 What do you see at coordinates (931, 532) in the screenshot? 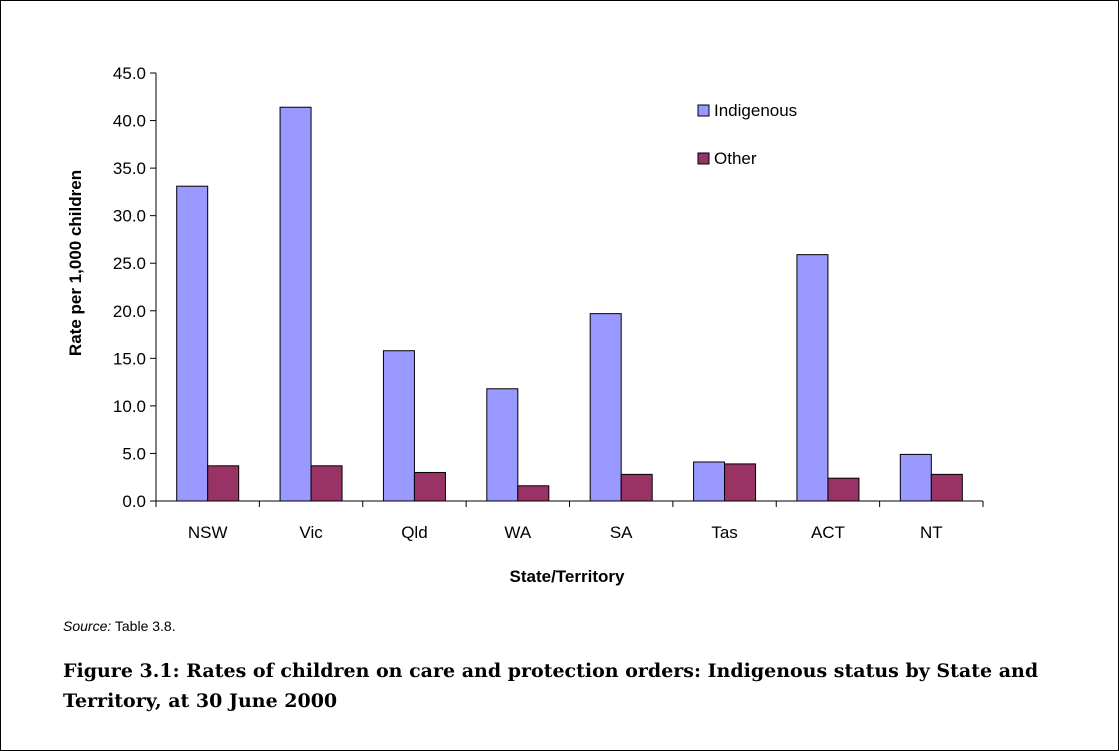
I see `x-tick-label: NT` at bounding box center [931, 532].